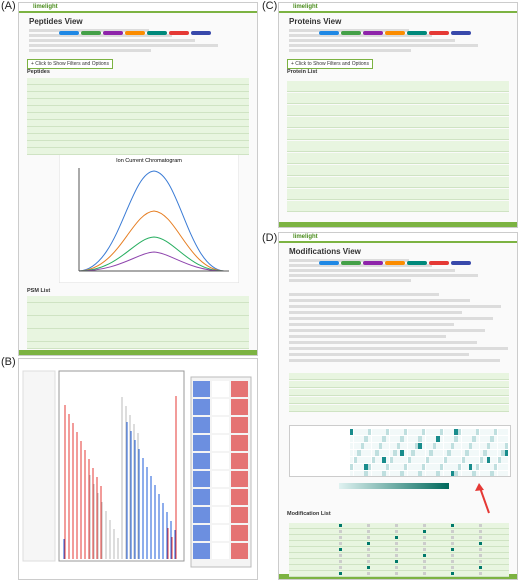 Image resolution: width=520 pixels, height=582 pixels. I want to click on curve, so click(151, 221).